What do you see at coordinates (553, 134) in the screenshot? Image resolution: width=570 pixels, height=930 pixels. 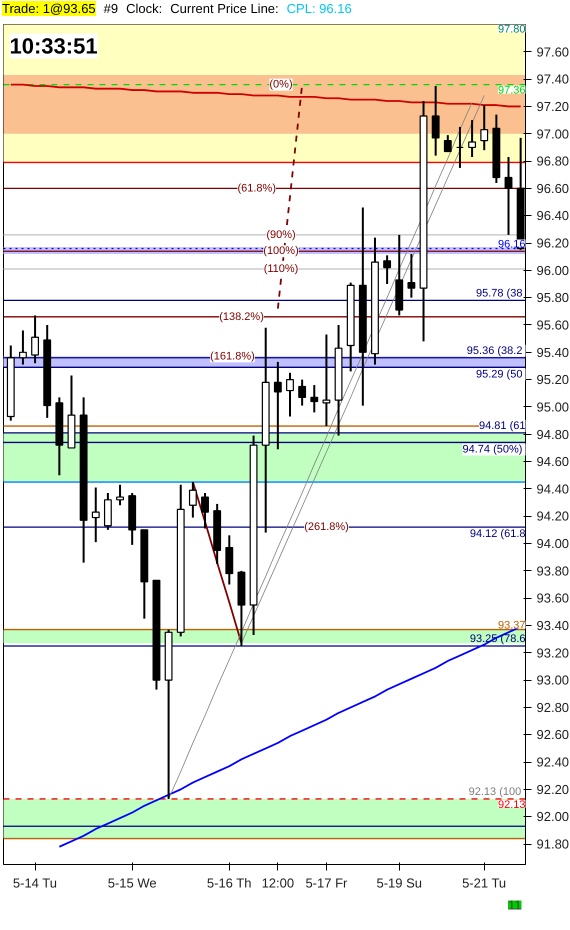 I see `y-tick-label: 97.00` at bounding box center [553, 134].